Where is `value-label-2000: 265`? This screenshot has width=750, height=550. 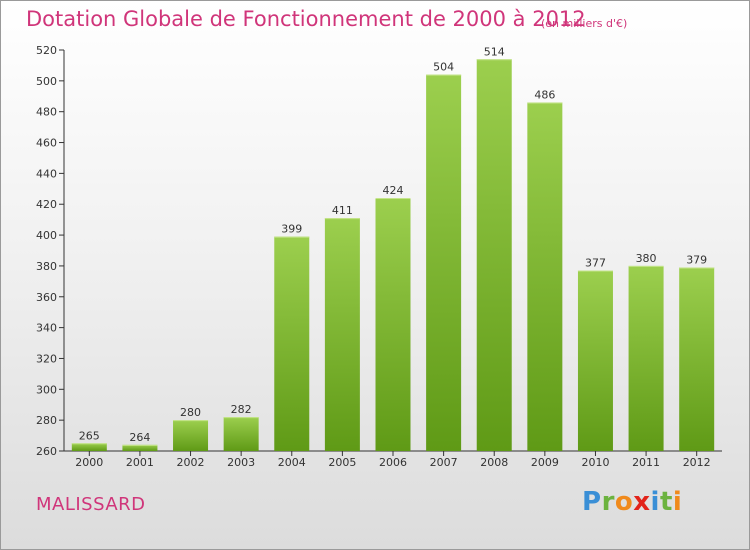
value-label-2000: 265 is located at coordinates (89, 435).